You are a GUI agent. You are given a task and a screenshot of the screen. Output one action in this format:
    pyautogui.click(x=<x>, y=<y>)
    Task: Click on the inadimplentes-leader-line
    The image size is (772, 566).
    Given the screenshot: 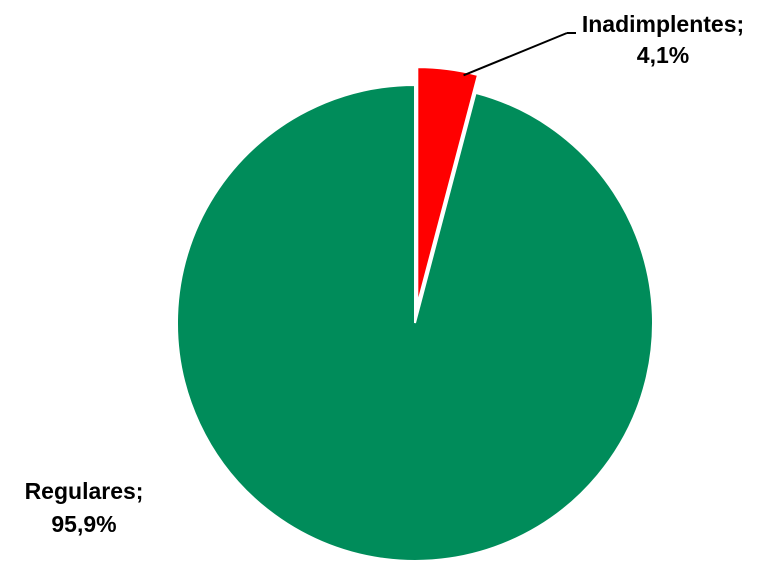 What is the action you would take?
    pyautogui.click(x=515, y=54)
    